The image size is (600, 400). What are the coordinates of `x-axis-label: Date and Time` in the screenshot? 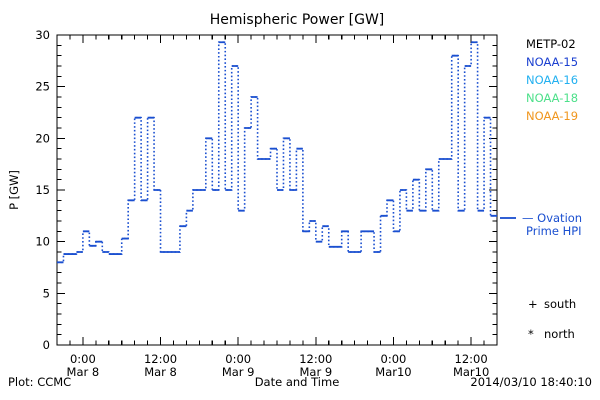 It's located at (297, 382).